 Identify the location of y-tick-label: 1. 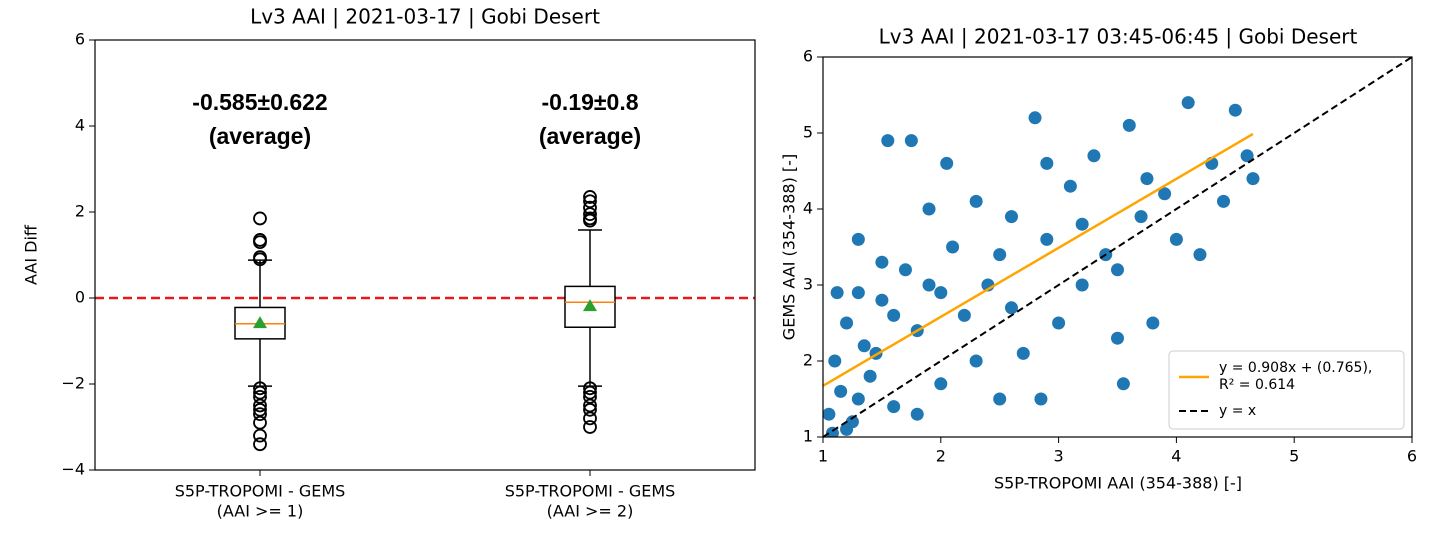
(808, 436).